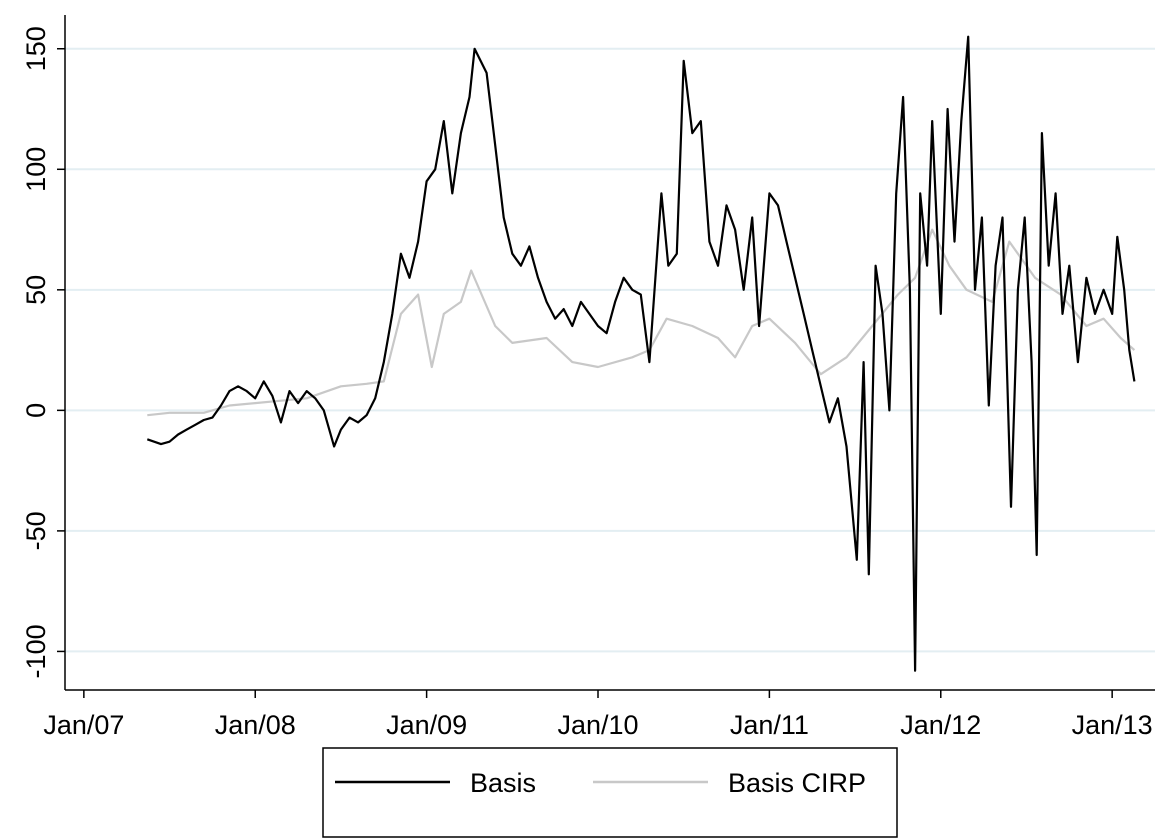  Describe the element at coordinates (610, 792) in the screenshot. I see `legend-box` at that location.